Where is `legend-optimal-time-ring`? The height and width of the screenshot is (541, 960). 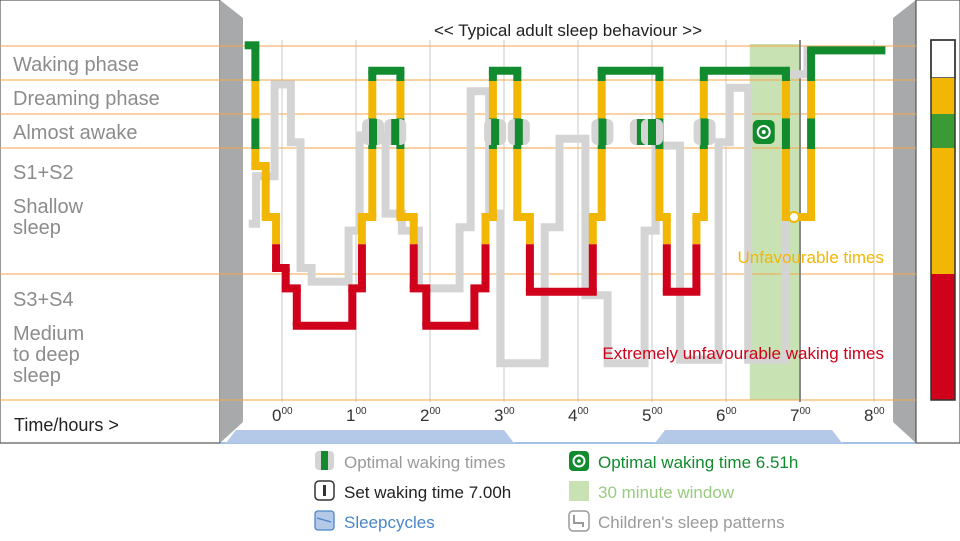
legend-optimal-time-ring is located at coordinates (579, 461).